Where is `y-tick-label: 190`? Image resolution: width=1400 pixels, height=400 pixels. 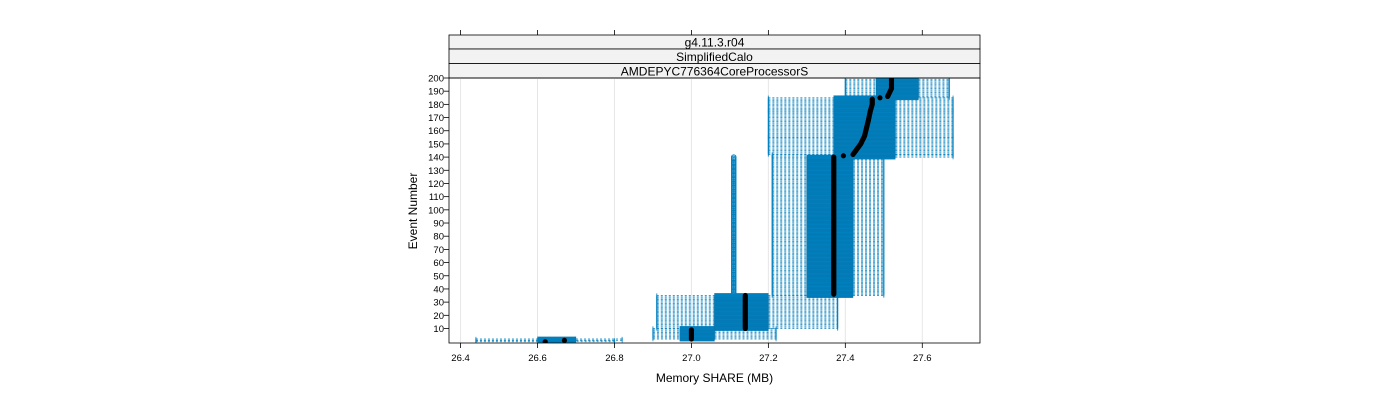
y-tick-label: 190 is located at coordinates (436, 92).